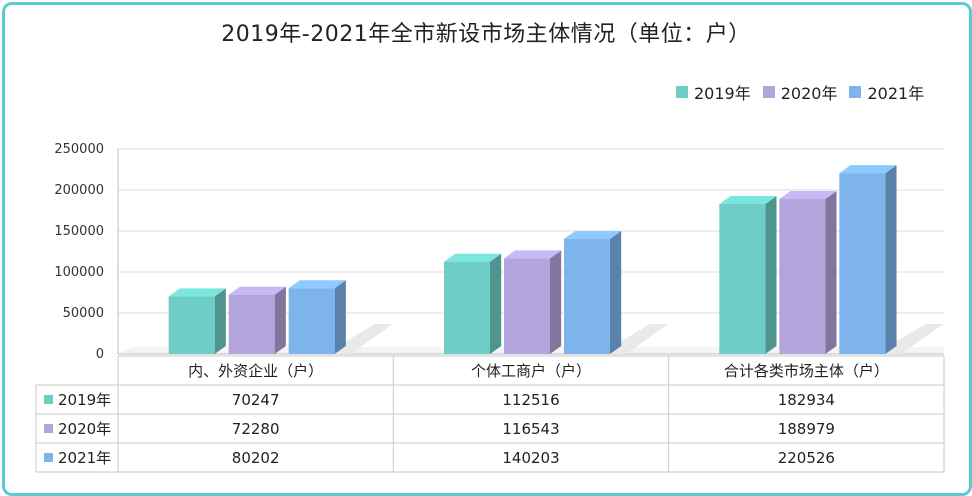 The height and width of the screenshot is (496, 972). I want to click on table-cell: 182934, so click(806, 400).